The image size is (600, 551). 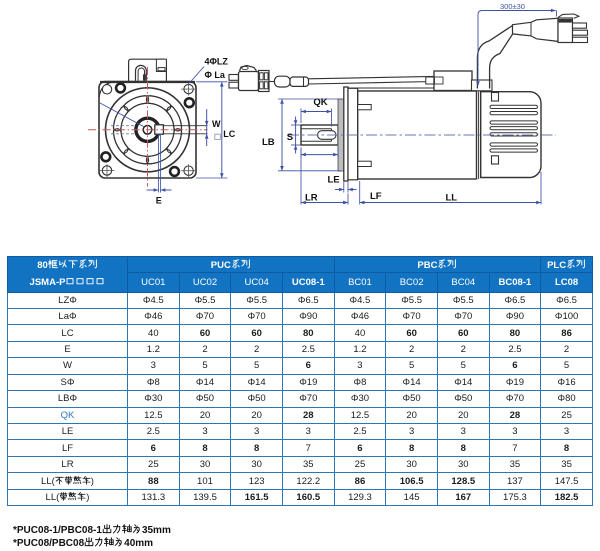 What do you see at coordinates (452, 198) in the screenshot?
I see `svg-text: LL` at bounding box center [452, 198].